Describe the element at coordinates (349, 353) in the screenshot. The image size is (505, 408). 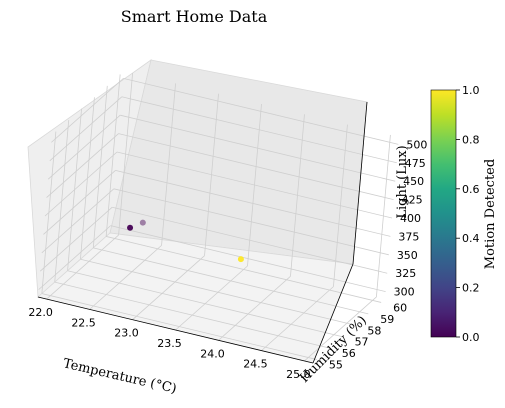
I see `y-tick-label: 56` at that location.